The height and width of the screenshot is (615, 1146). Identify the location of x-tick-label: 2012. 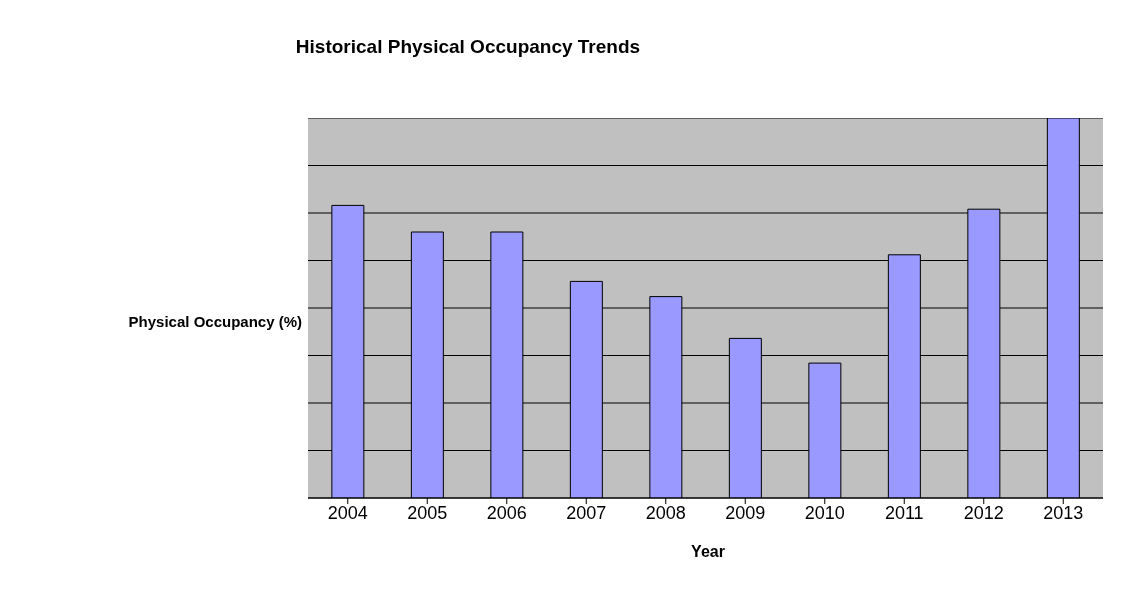
(983, 512).